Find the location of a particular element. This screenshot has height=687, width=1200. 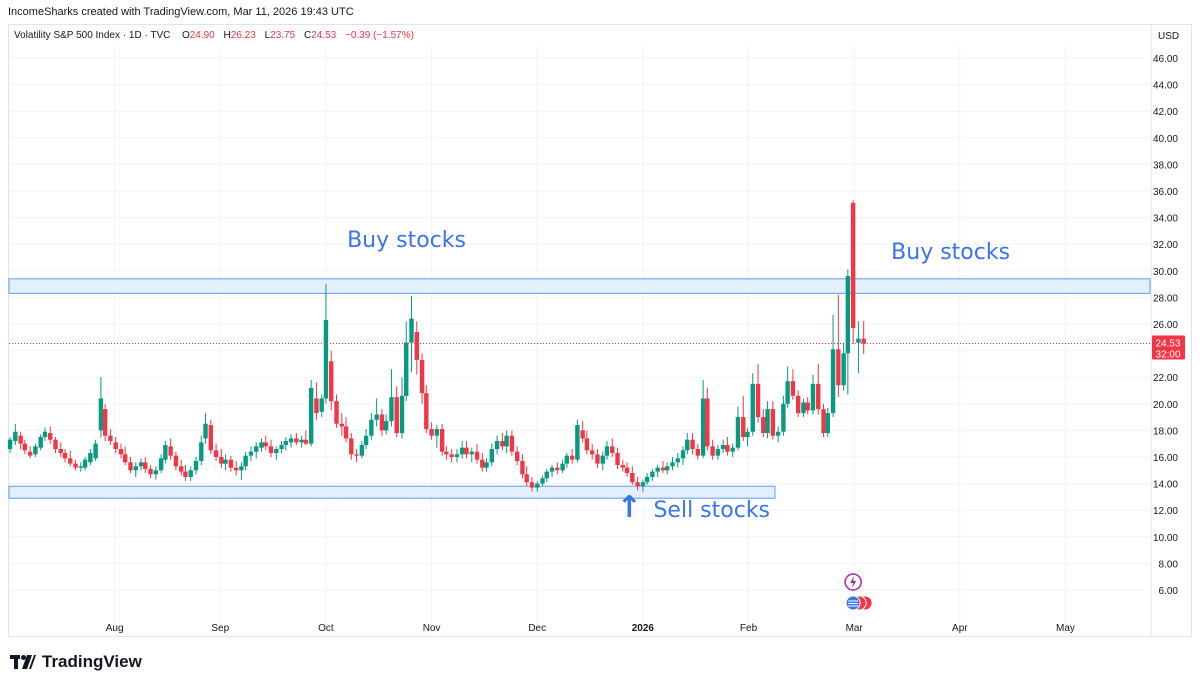

support-resistance-zone-upper is located at coordinates (579, 286).